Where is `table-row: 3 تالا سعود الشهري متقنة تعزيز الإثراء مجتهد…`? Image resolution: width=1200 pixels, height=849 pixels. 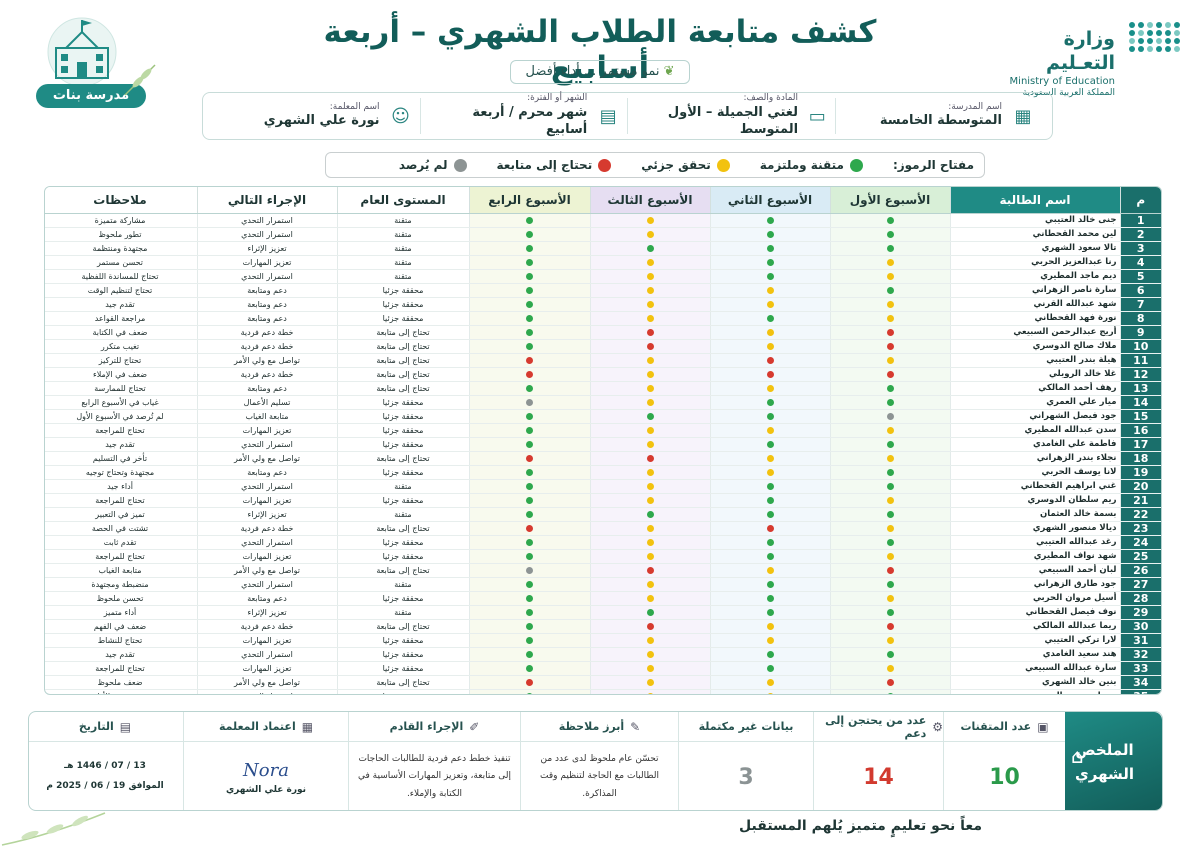
table-row: 3 تالا سعود الشهري متقنة تعزيز الإثراء مجتهد… is located at coordinates (603, 248).